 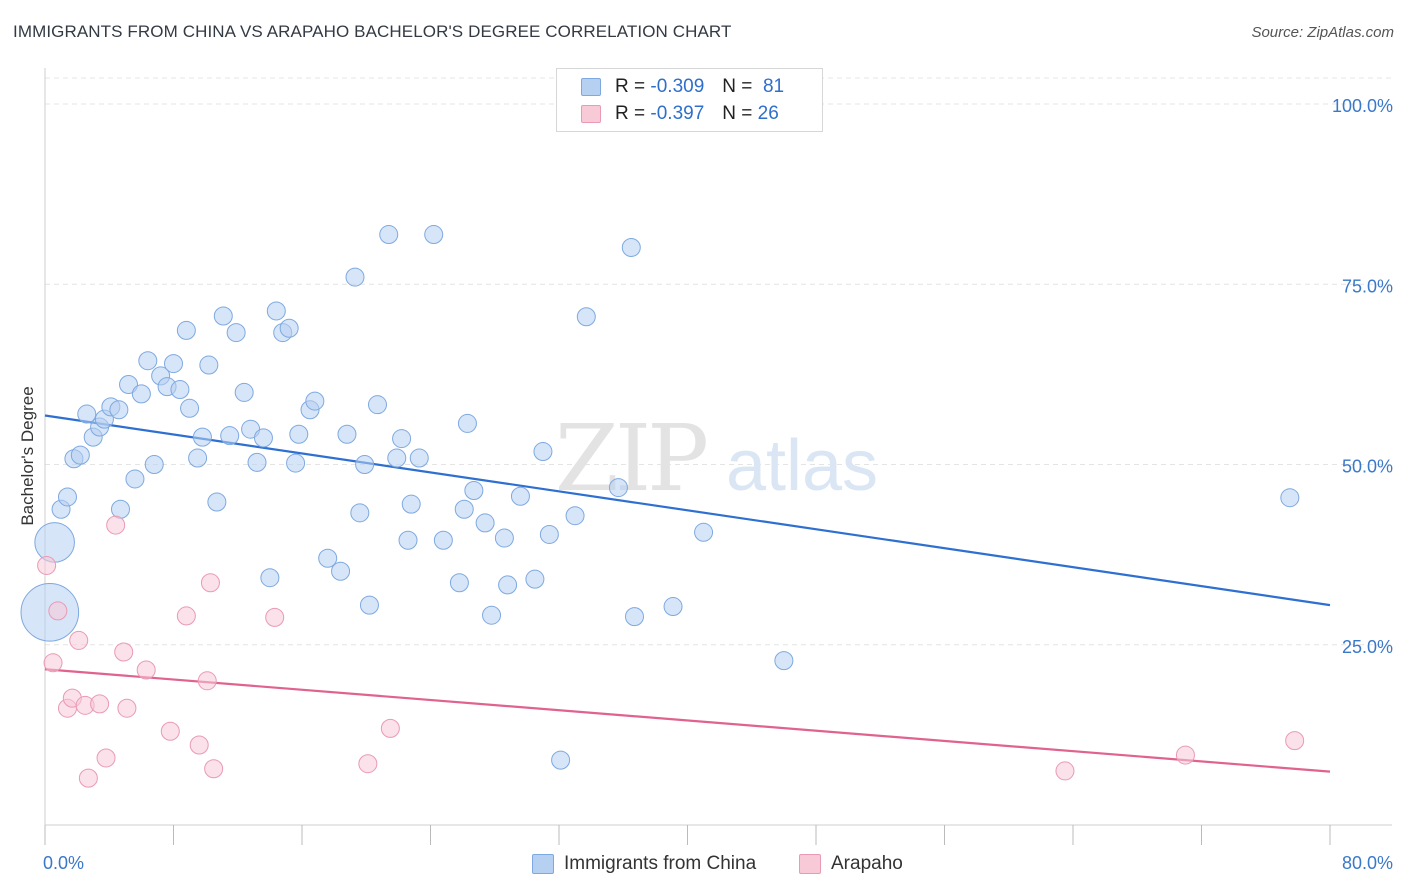 I want to click on legend-item-china: Immigrants from China, so click(x=644, y=864).